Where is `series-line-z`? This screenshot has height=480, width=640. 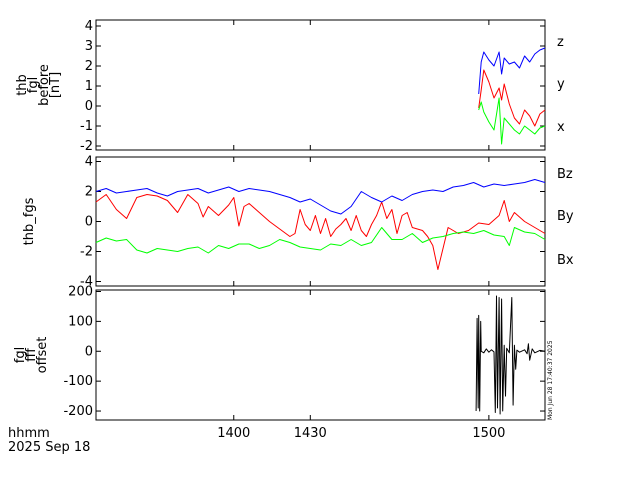 series-line-z is located at coordinates (512, 98).